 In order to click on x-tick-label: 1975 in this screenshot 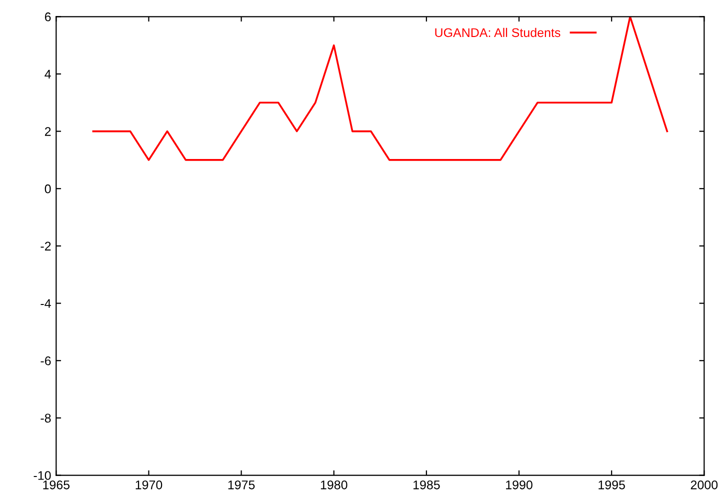, I will do `click(241, 485)`.